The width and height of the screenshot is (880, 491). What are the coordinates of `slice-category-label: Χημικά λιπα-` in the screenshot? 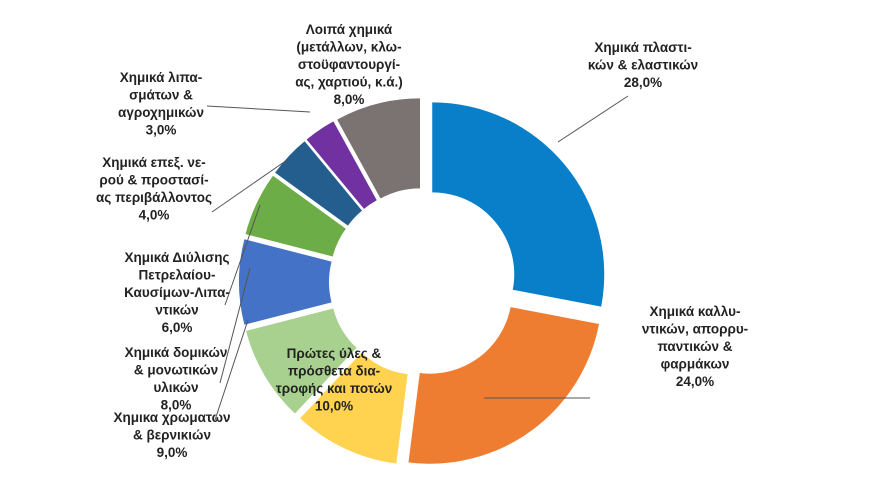 It's located at (161, 77).